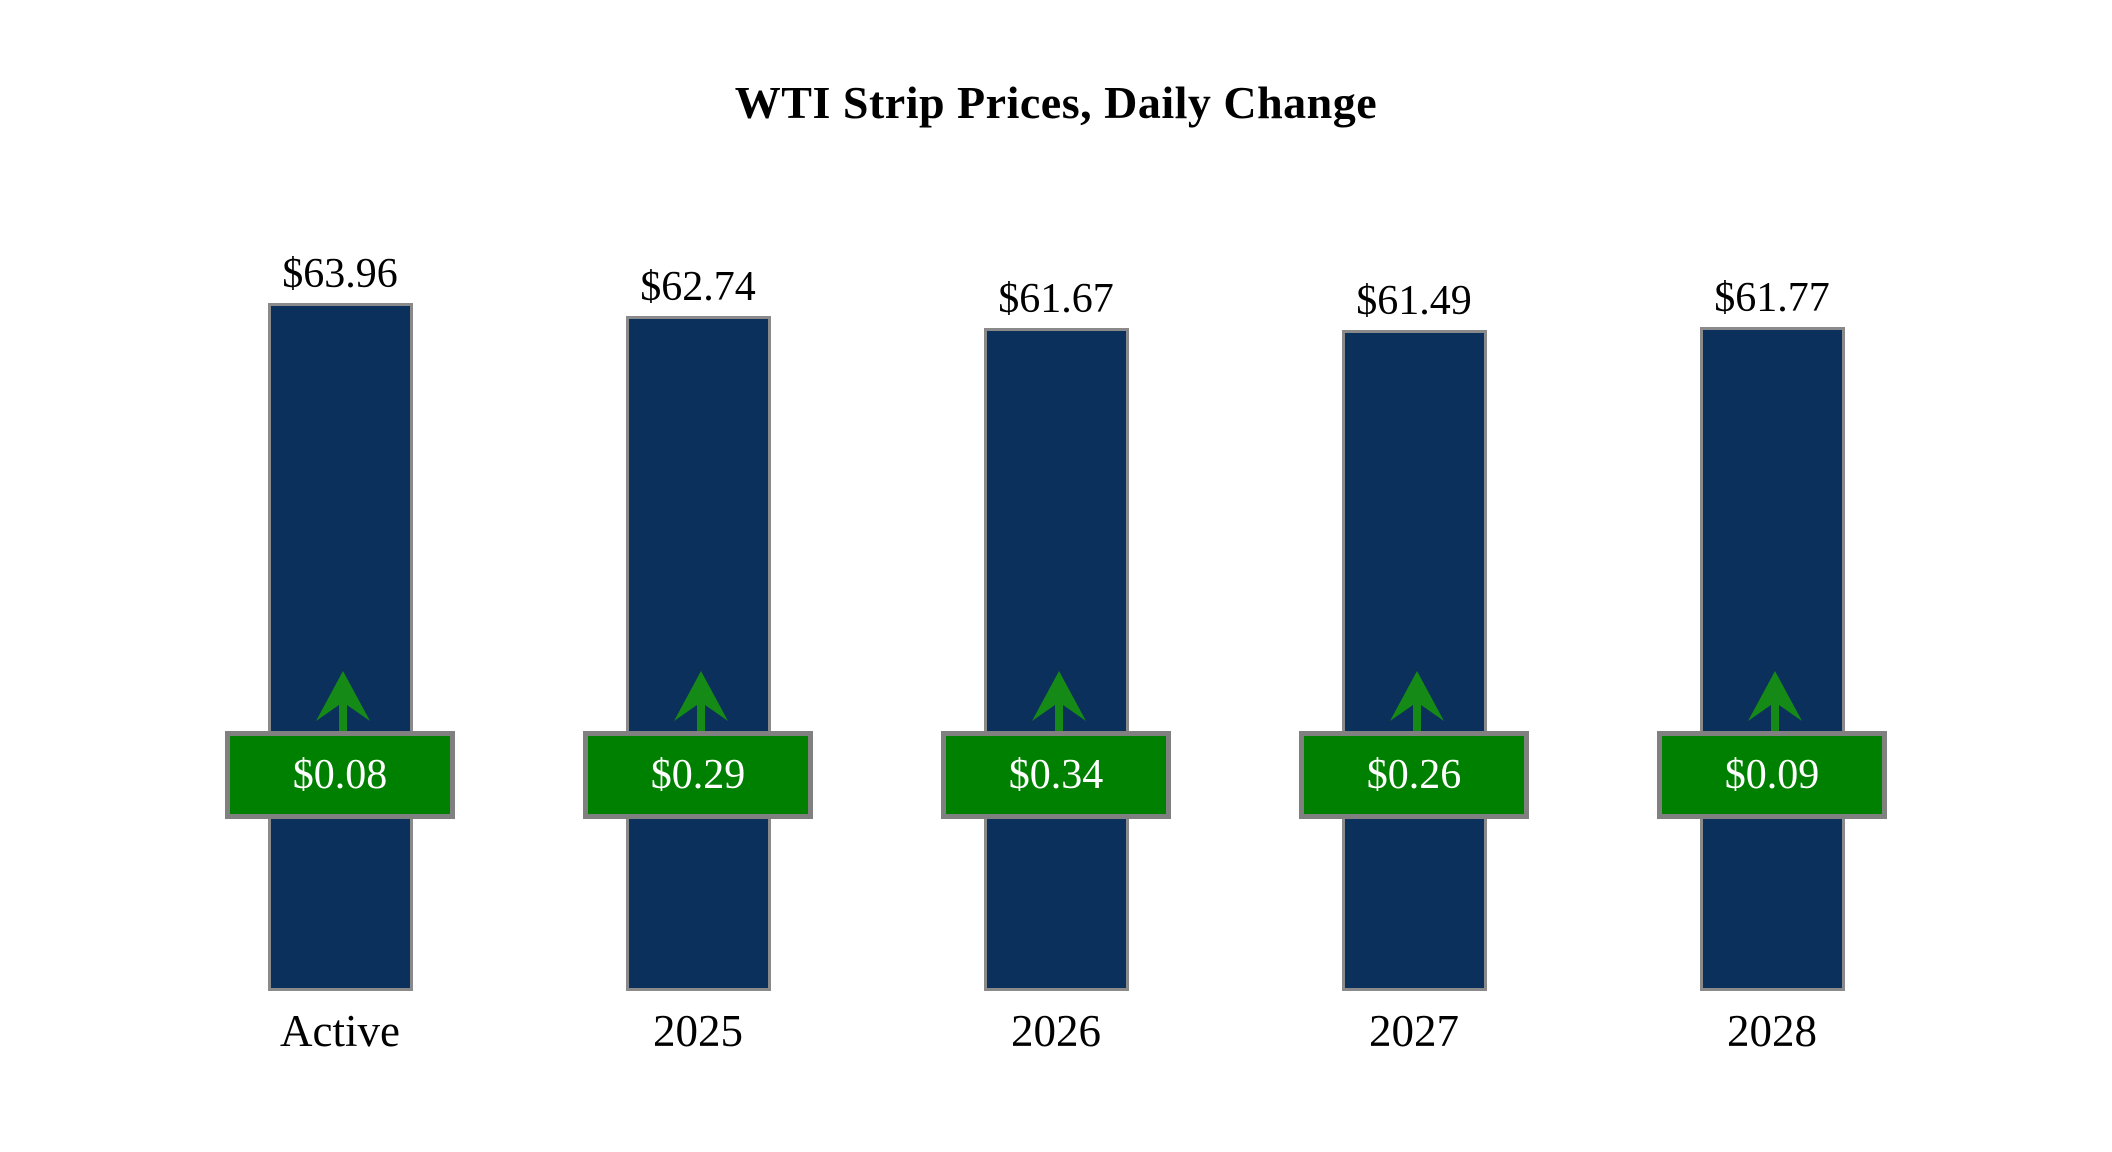 The height and width of the screenshot is (1152, 2112). I want to click on strip-price-label: $63.96, so click(340, 274).